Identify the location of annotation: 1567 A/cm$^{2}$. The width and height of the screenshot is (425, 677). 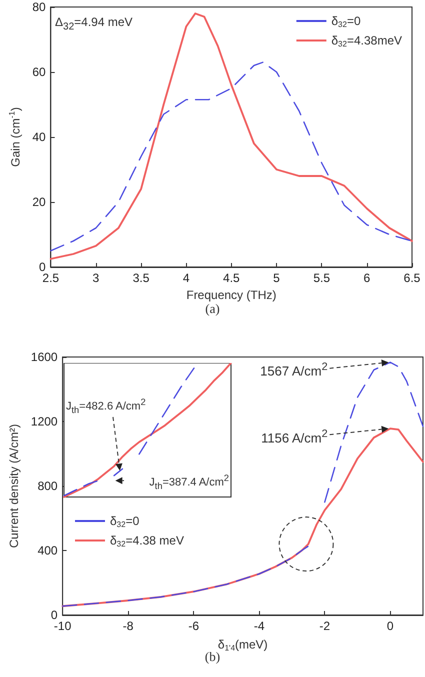
(294, 369).